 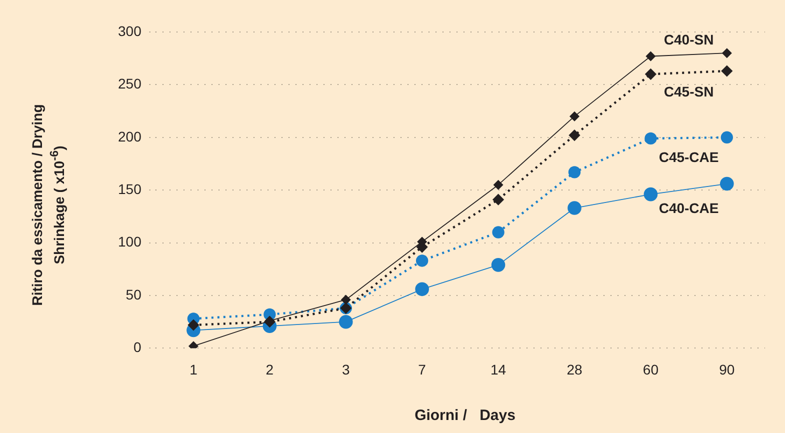 I want to click on y-tick-label: 150, so click(x=130, y=188).